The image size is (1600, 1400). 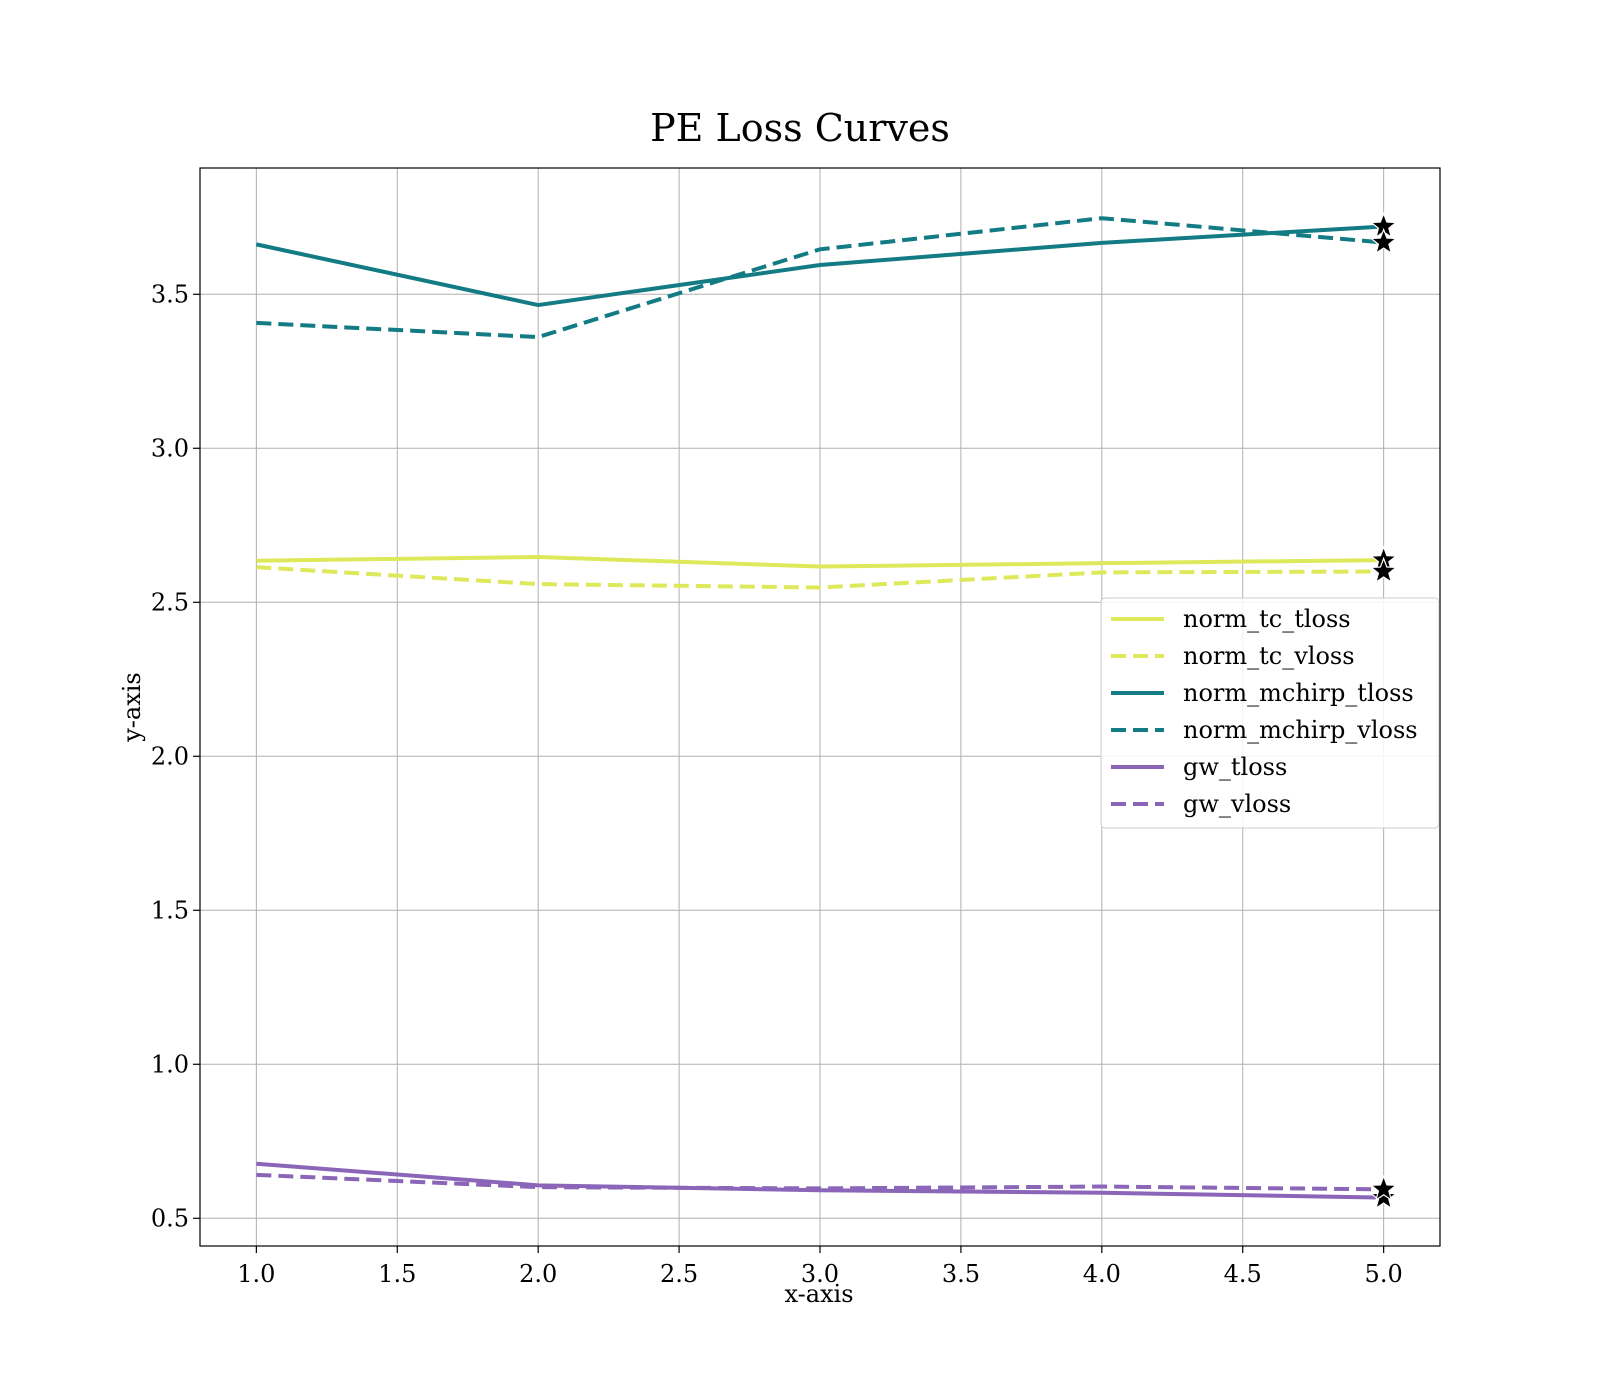 I want to click on series-line-norm-mchirp-vloss, so click(x=820, y=278).